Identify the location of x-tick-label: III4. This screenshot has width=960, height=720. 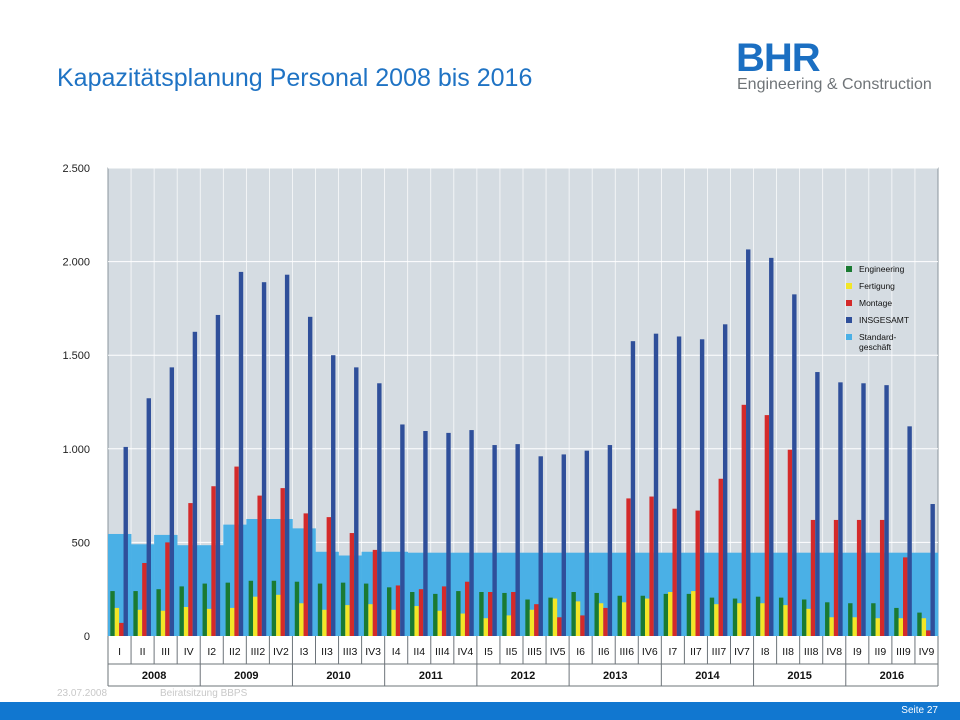
(442, 652).